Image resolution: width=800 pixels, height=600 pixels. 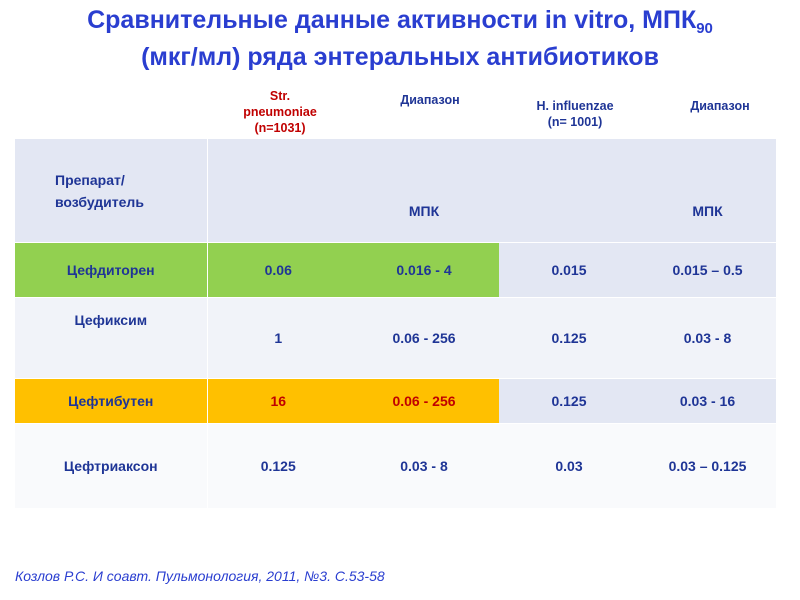 I want to click on header-str-pneumoniae: Str. pneumoniae (n=1031), so click(x=280, y=112).